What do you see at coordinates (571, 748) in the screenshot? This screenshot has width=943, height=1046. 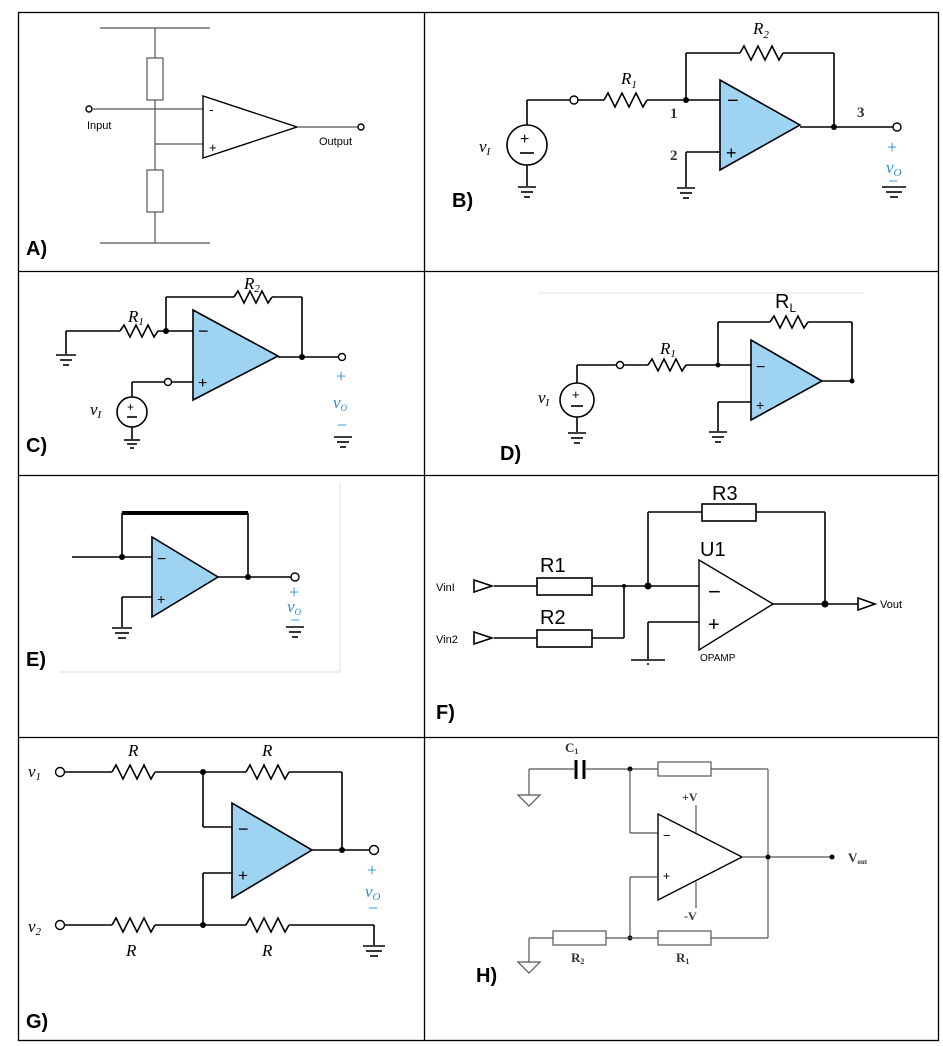 I see `svg-text: C1` at bounding box center [571, 748].